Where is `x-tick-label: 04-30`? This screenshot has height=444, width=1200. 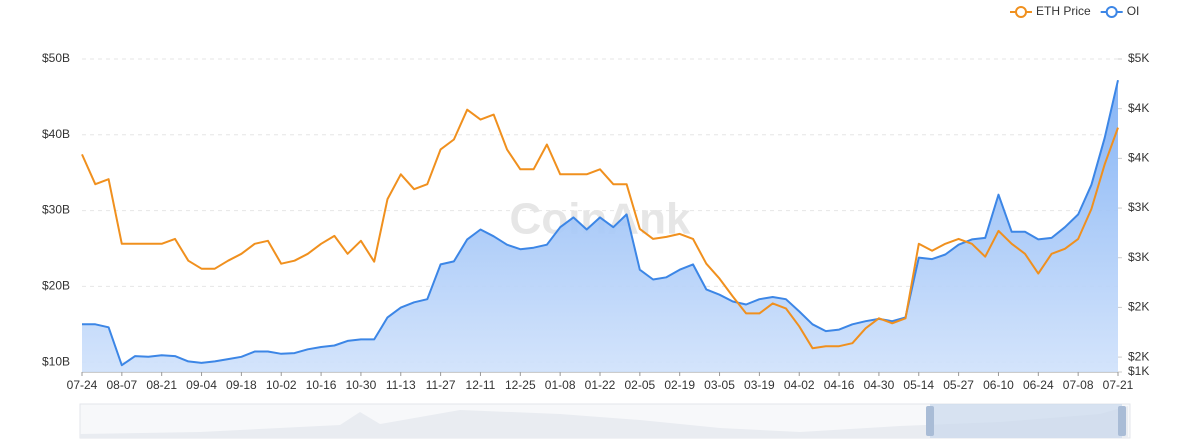 x-tick-label: 04-30 is located at coordinates (879, 385).